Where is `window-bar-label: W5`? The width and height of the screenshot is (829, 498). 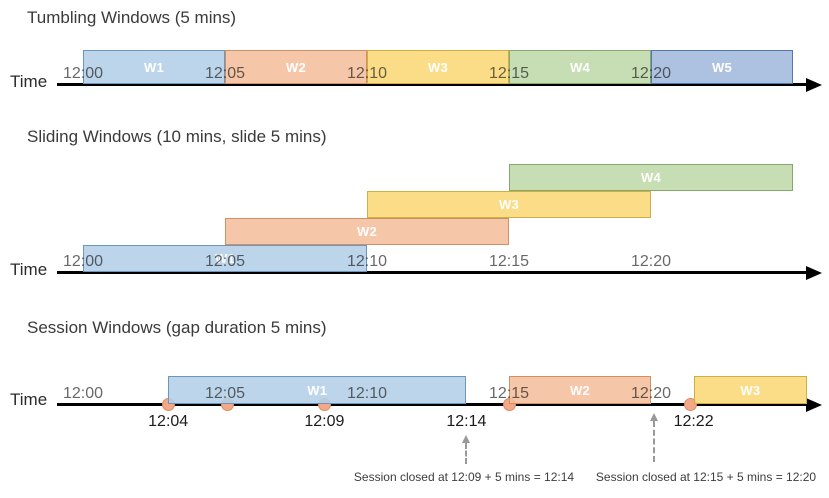 window-bar-label: W5 is located at coordinates (722, 67).